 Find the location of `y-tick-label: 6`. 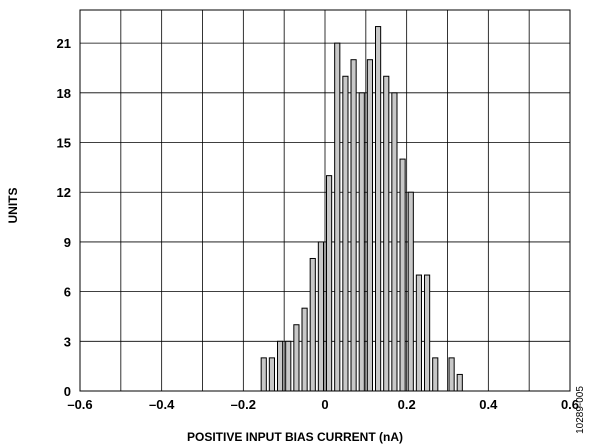

y-tick-label: 6 is located at coordinates (67, 292).